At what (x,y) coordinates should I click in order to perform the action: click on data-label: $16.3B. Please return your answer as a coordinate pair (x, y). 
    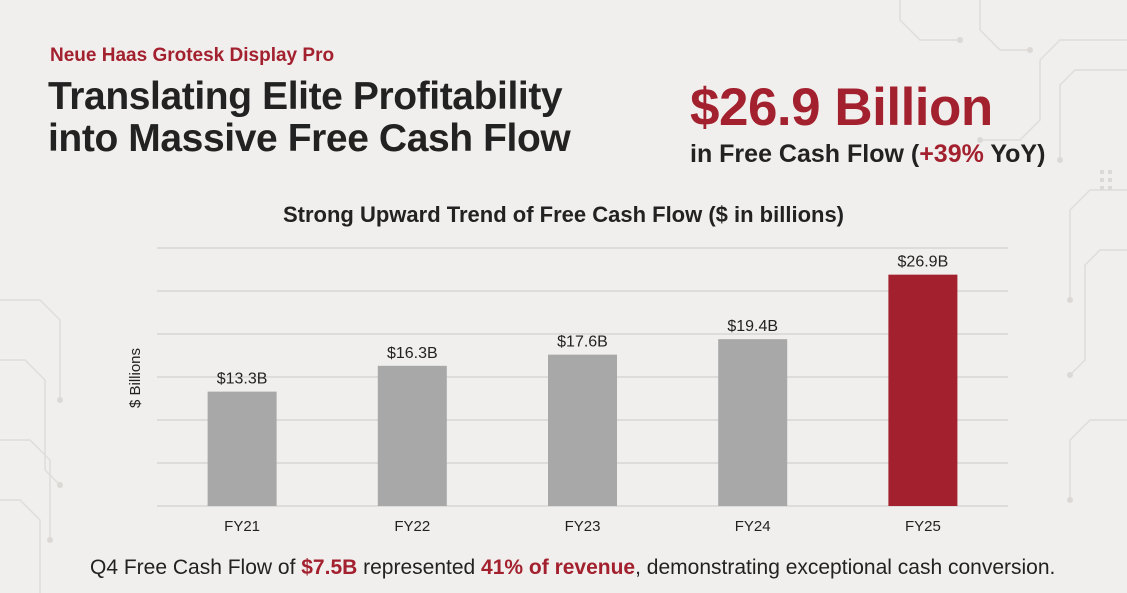
    Looking at the image, I should click on (412, 353).